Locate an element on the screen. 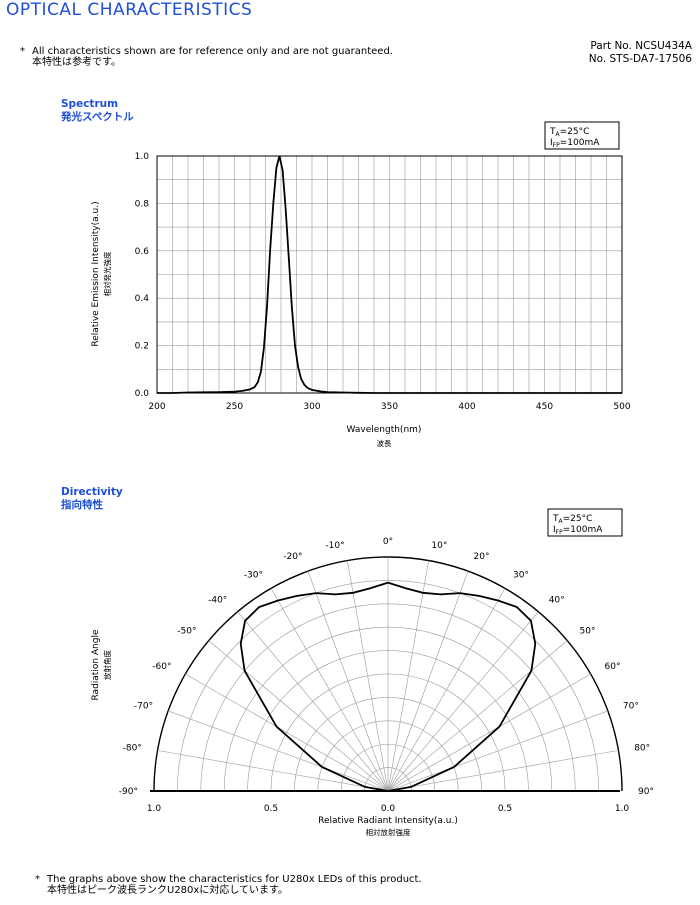  polar-angle-label: 30° is located at coordinates (521, 576).